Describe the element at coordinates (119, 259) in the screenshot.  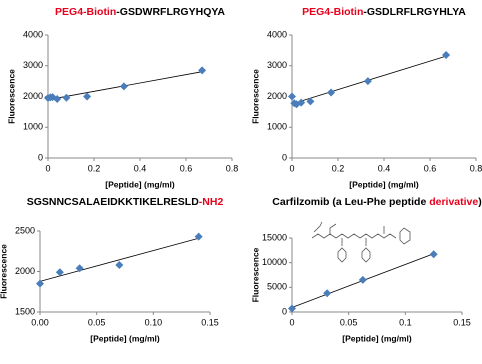
I see `trendline` at that location.